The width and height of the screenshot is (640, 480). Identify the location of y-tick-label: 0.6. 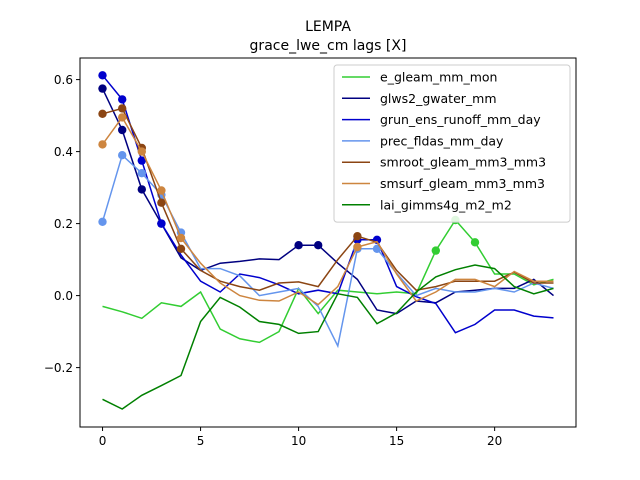
(63, 80).